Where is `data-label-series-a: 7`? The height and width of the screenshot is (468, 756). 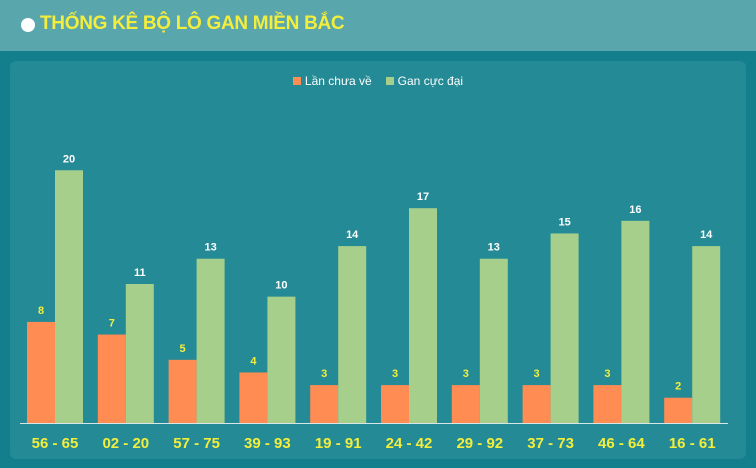 data-label-series-a: 7 is located at coordinates (112, 324).